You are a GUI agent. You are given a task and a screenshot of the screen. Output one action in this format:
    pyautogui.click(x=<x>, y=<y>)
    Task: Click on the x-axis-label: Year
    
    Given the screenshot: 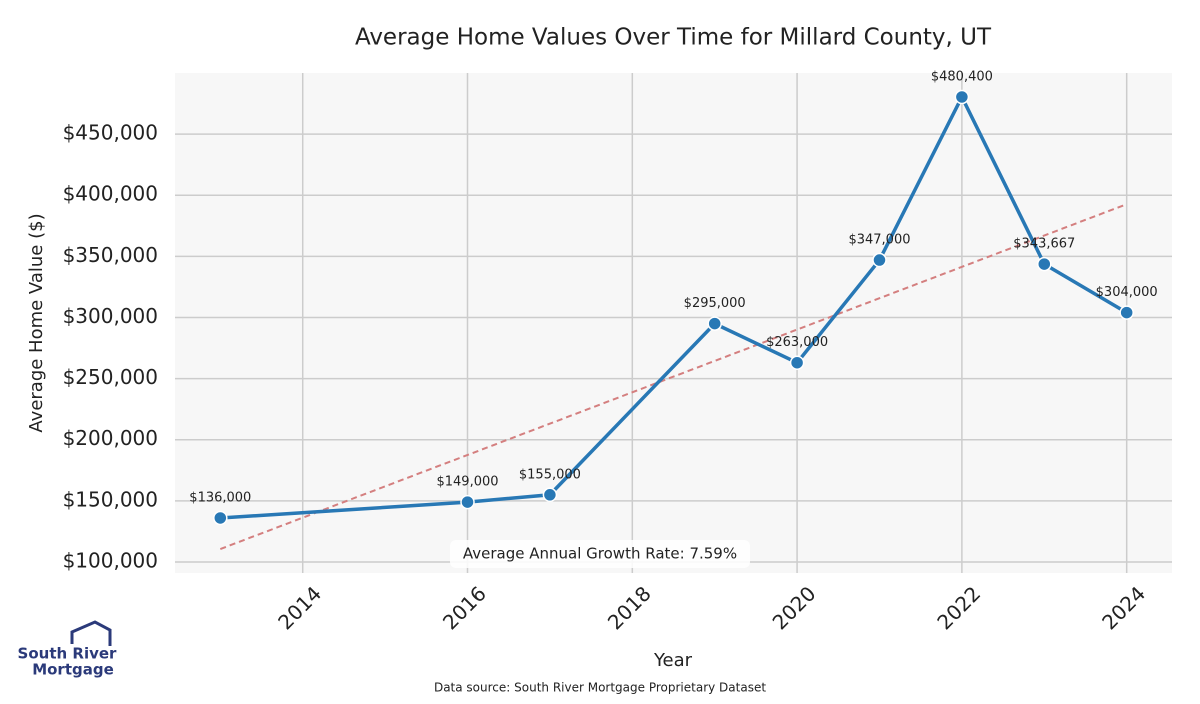 What is the action you would take?
    pyautogui.click(x=673, y=660)
    